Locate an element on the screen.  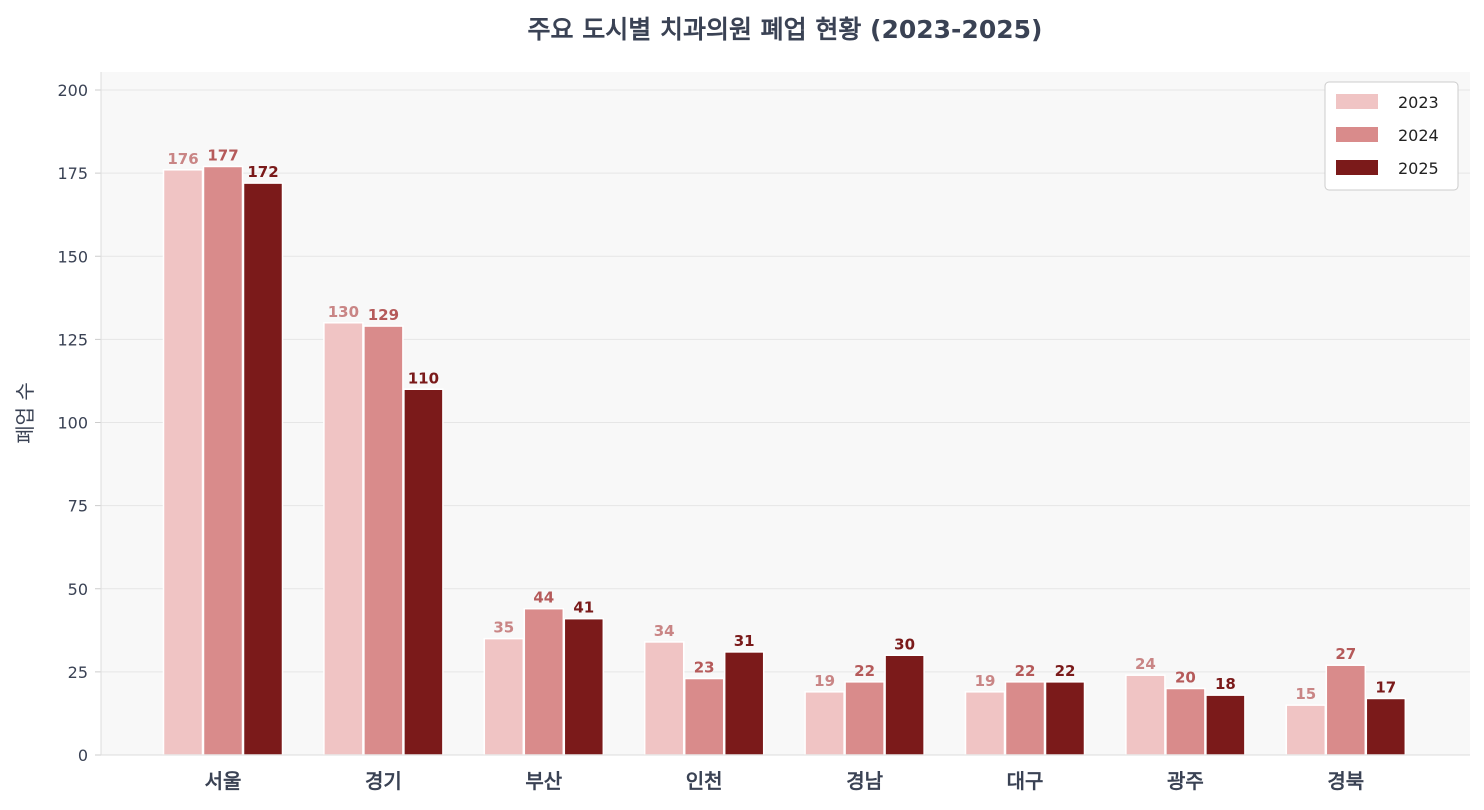
data-label-2023: 176 is located at coordinates (182, 159).